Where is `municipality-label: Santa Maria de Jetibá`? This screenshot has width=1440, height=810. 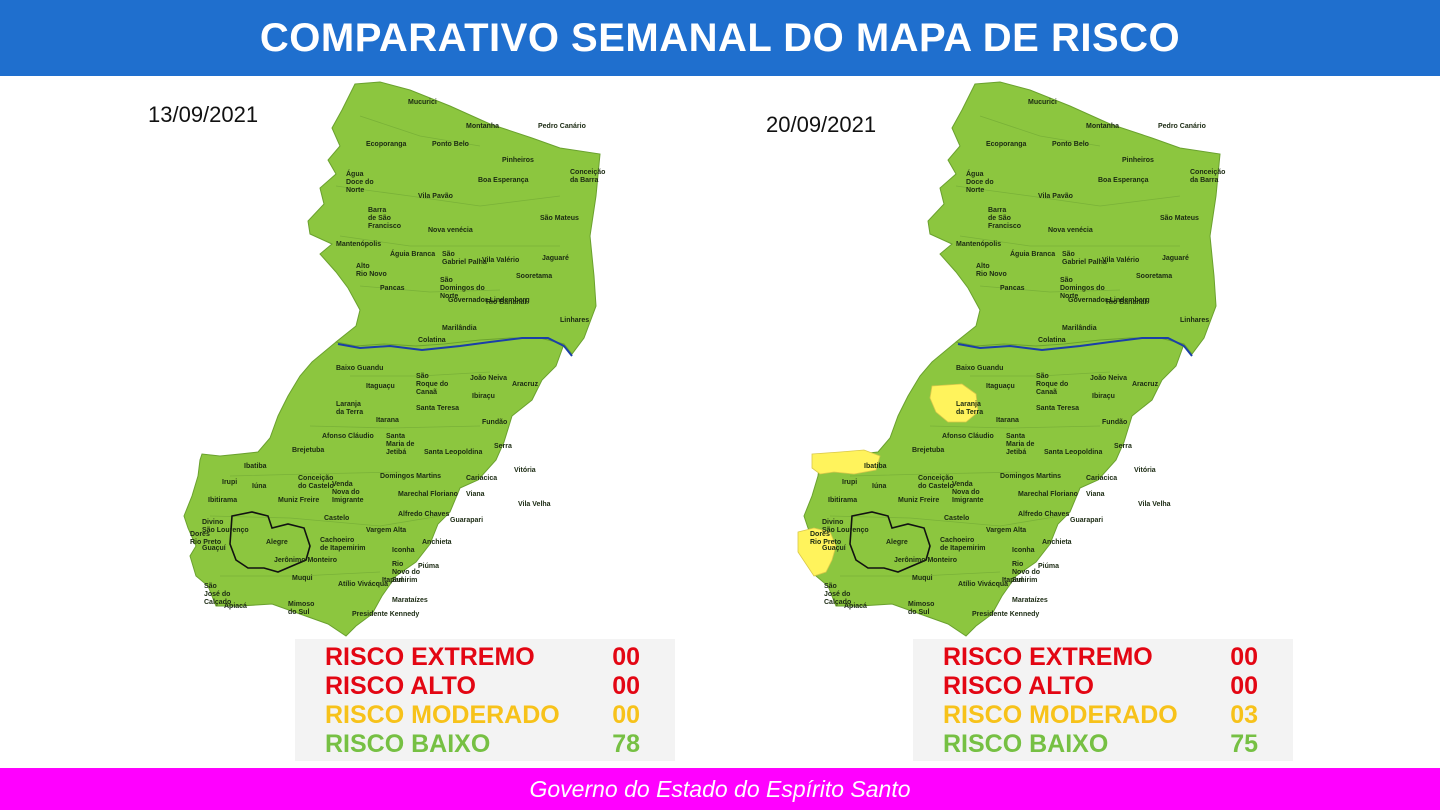
municipality-label: Santa Maria de Jetibá is located at coordinates (400, 444).